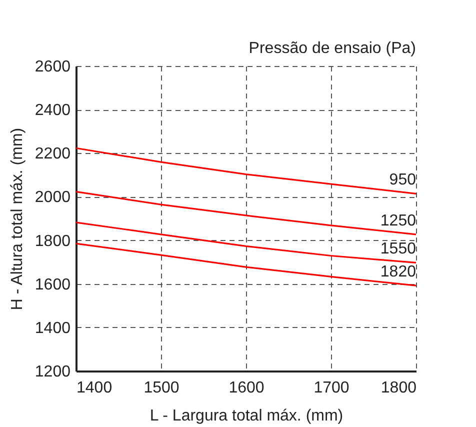 The width and height of the screenshot is (476, 427). Describe the element at coordinates (52, 285) in the screenshot. I see `y-tick-label: 1600` at that location.